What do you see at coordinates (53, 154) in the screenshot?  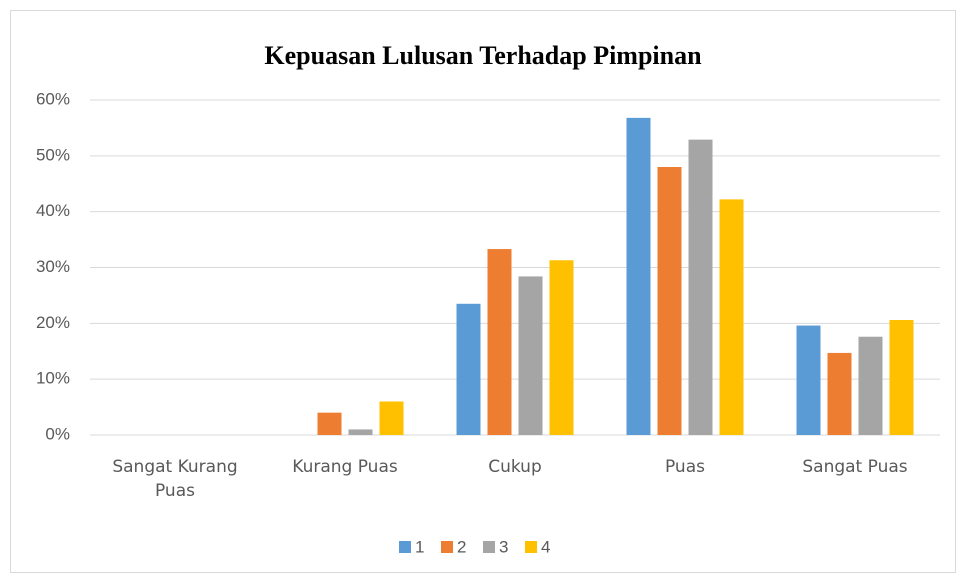 I see `y-tick-label: 50%` at bounding box center [53, 154].